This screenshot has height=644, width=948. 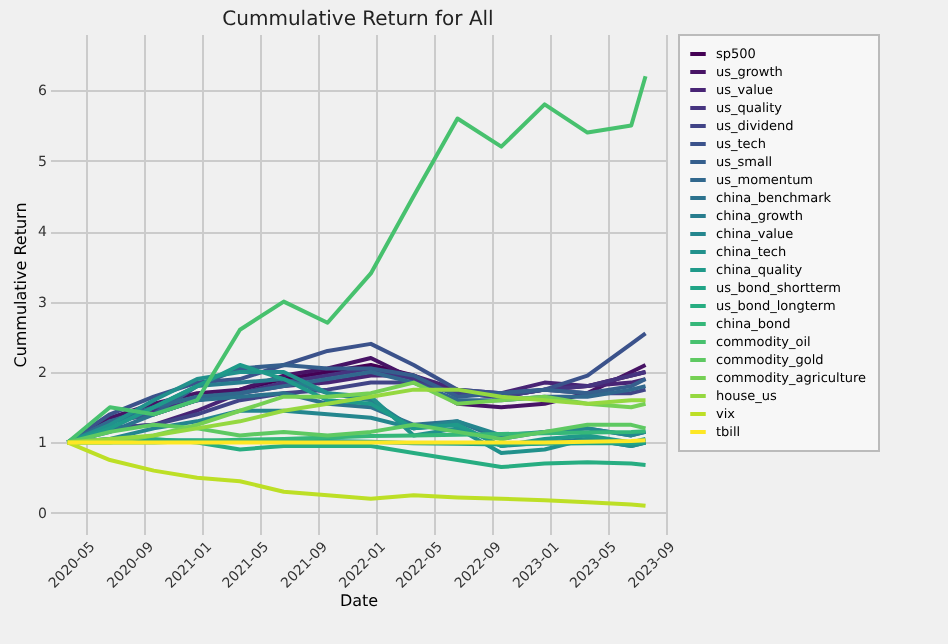 What do you see at coordinates (359, 601) in the screenshot?
I see `x-axis-title: Date` at bounding box center [359, 601].